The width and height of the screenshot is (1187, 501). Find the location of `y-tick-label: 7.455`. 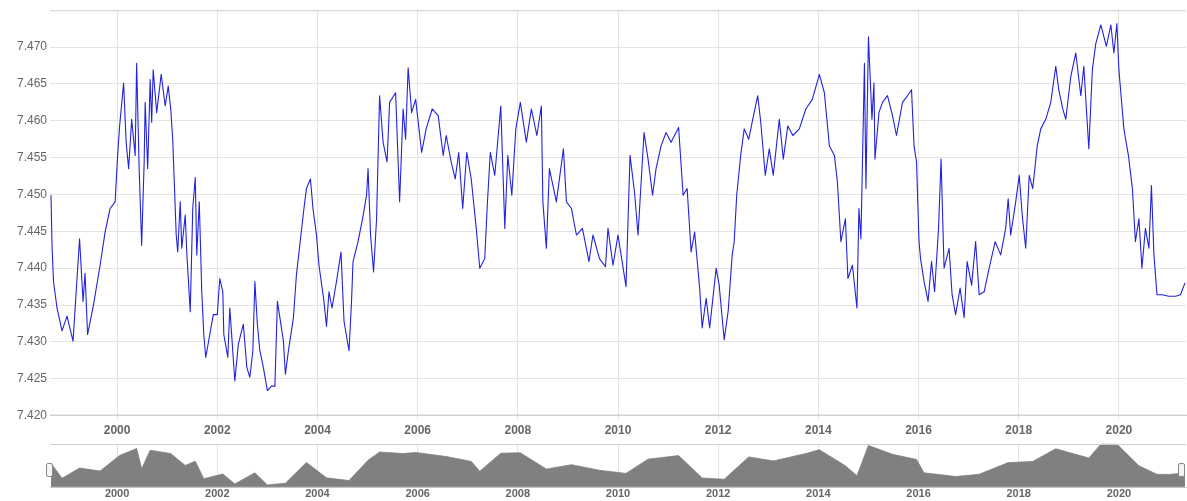

y-tick-label: 7.455 is located at coordinates (32, 156).